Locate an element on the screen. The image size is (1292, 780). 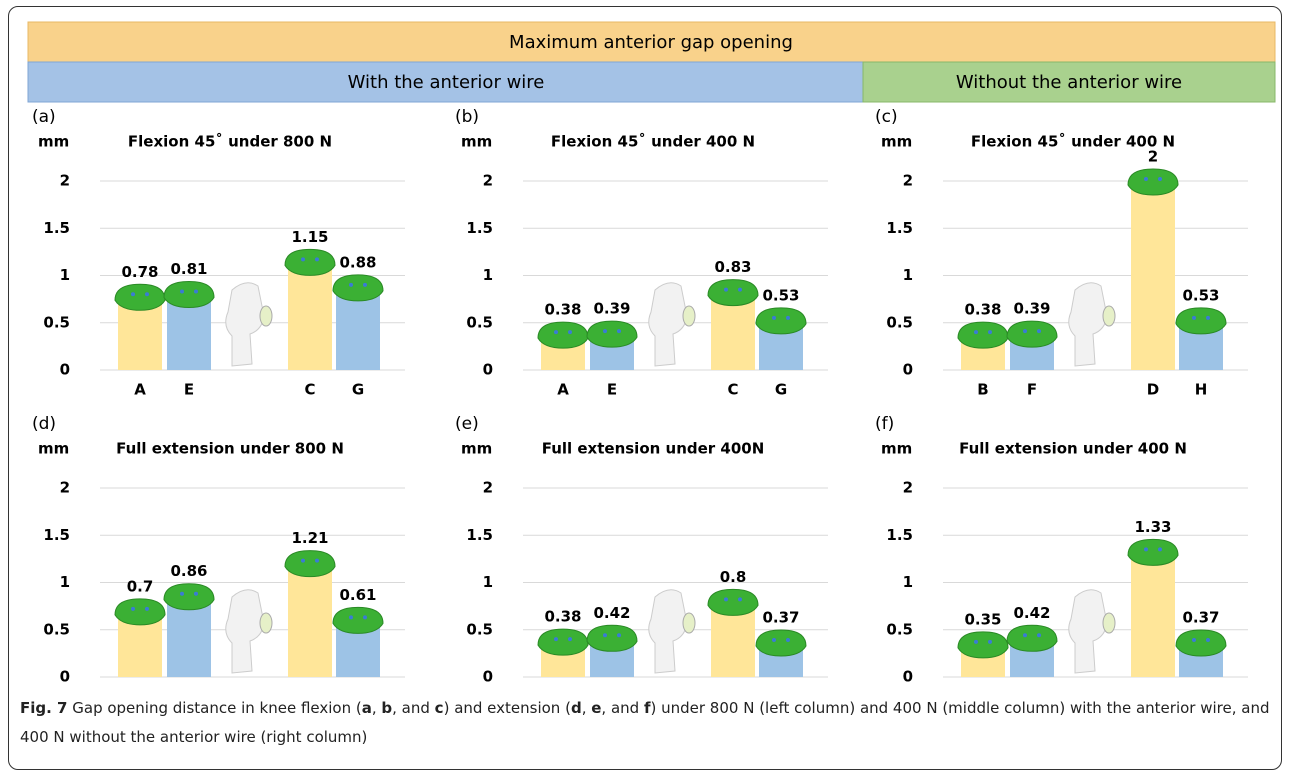
right-band is located at coordinates (1069, 82).